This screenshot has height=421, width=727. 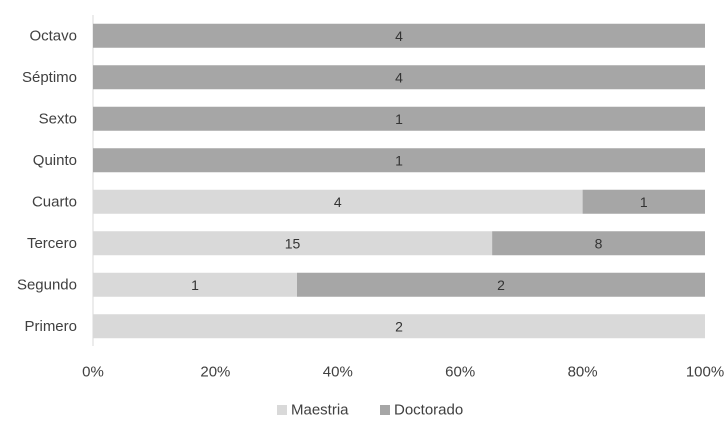 I want to click on bar-doctorado-quinto, so click(x=399, y=160).